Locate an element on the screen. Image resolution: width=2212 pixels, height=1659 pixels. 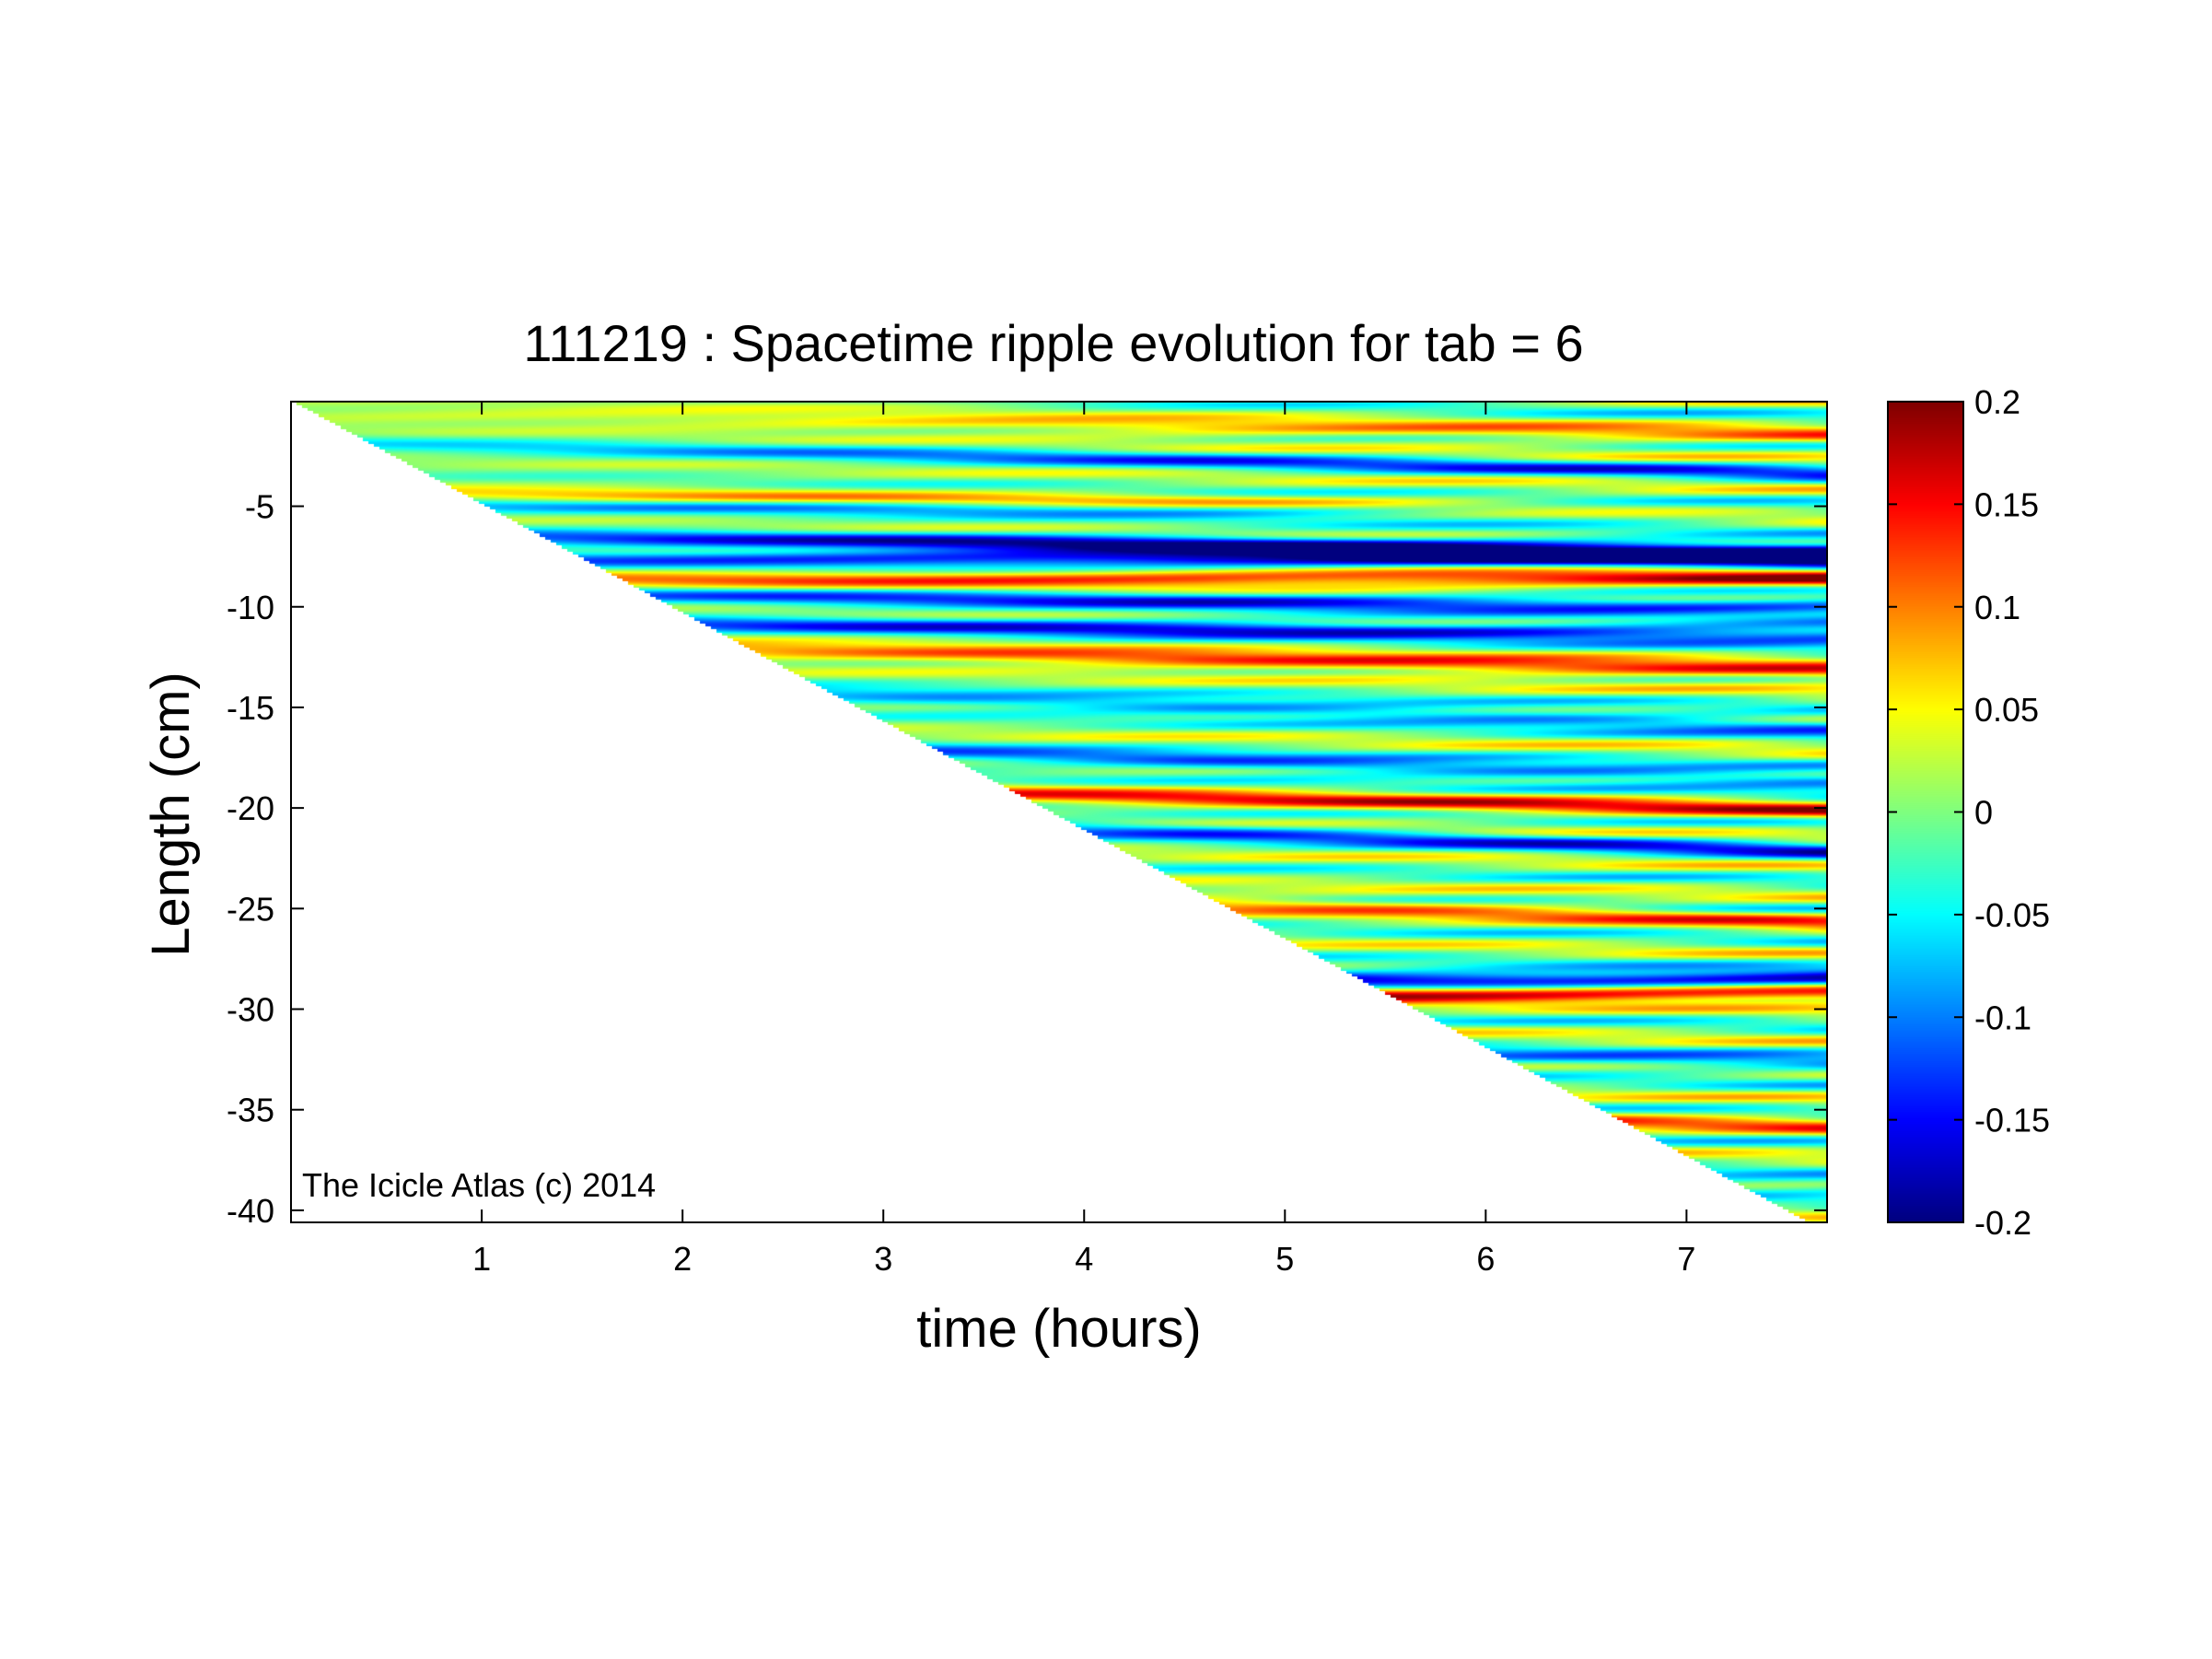
y-tick-label: -10 is located at coordinates (251, 607).